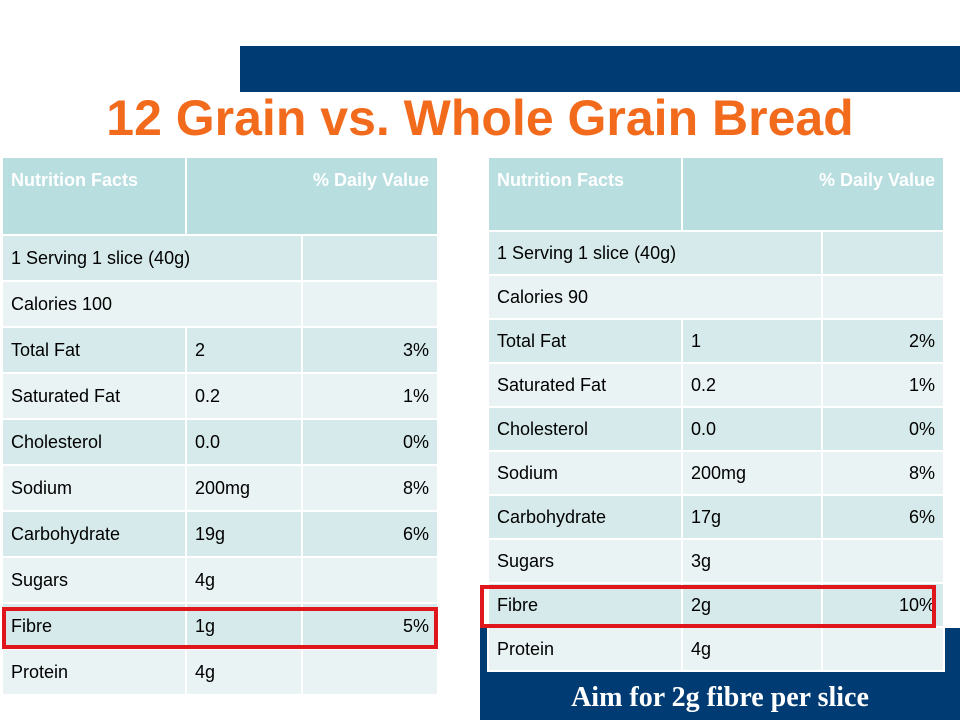 This screenshot has height=720, width=960. What do you see at coordinates (752, 341) in the screenshot?
I see `nutrient-amount: 1` at bounding box center [752, 341].